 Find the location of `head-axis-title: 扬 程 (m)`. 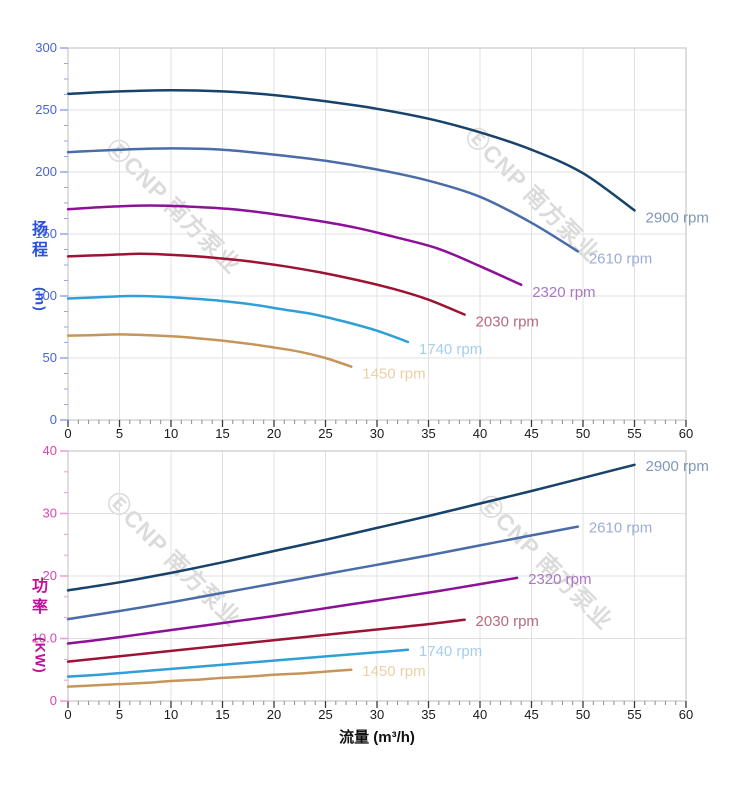

head-axis-title: 扬 程 (m) is located at coordinates (40, 265).